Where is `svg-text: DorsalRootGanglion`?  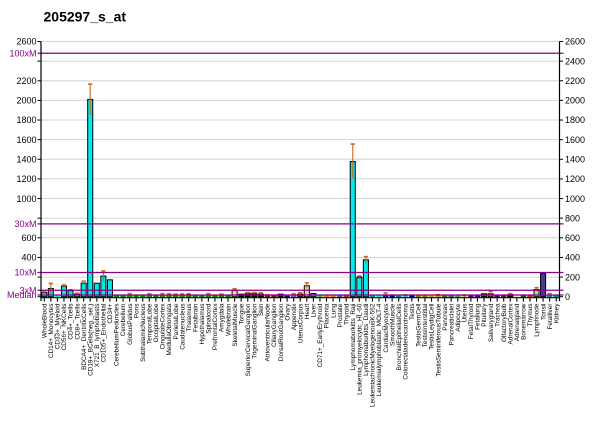
svg-text: DorsalRootGanglion is located at coordinates (281, 332).